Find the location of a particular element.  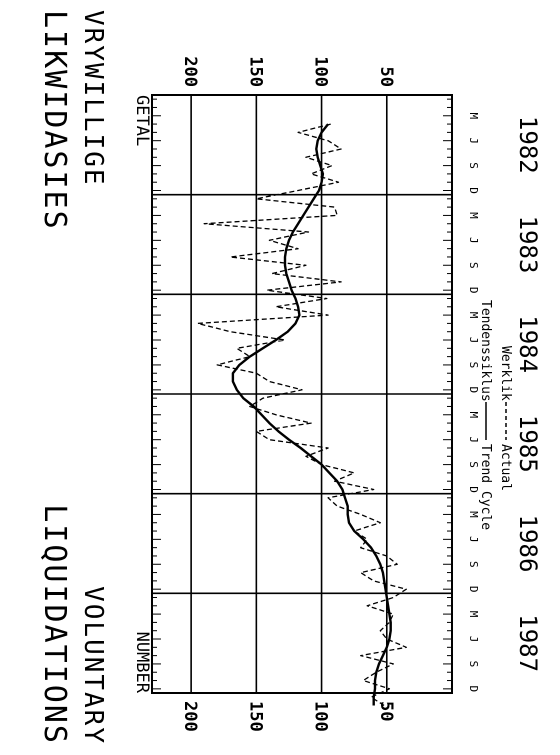

subtitle-af: VRYWILLIGE is located at coordinates (93, 98).